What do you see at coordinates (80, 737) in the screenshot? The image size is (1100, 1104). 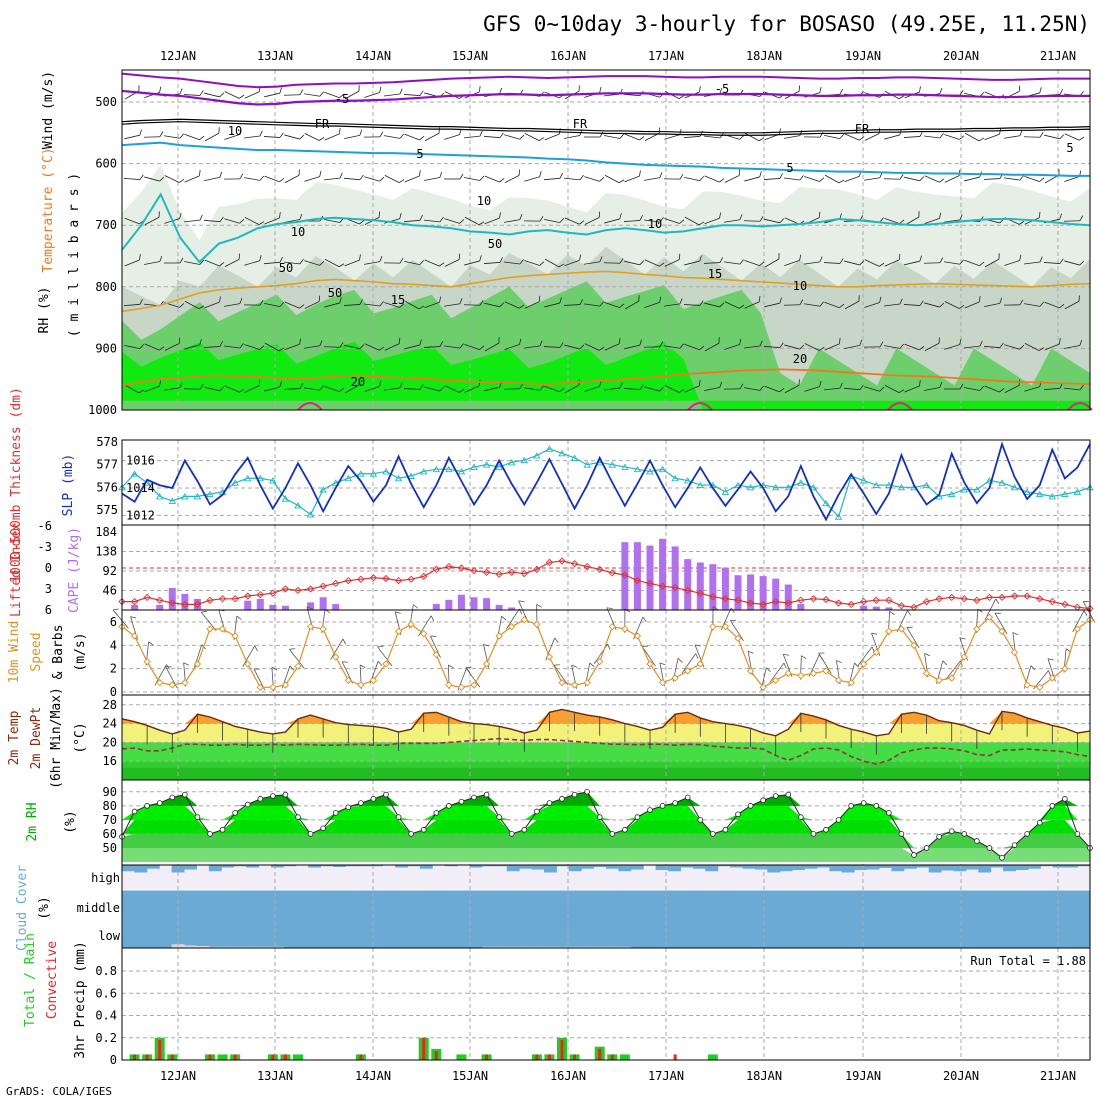 I see `temp-unit-title: (°C)` at bounding box center [80, 737].